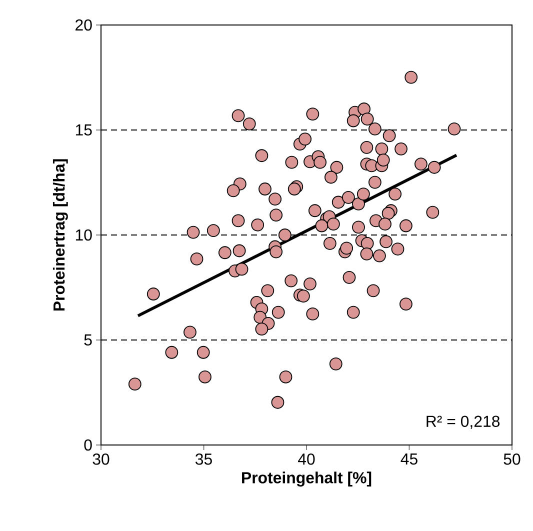 The image size is (533, 531). What do you see at coordinates (409, 459) in the screenshot?
I see `x-tick-label: 45` at bounding box center [409, 459].